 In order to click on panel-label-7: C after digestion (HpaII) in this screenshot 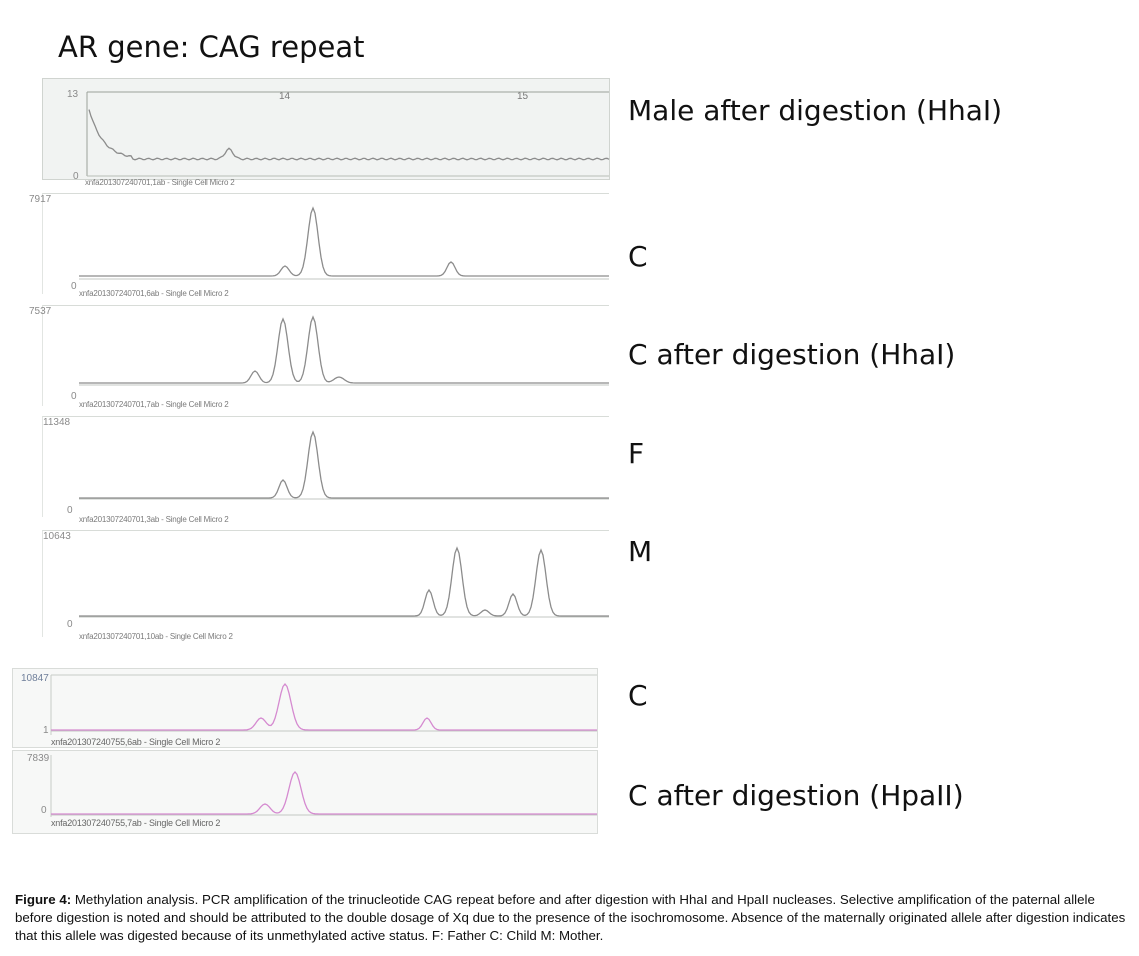, I will do `click(796, 795)`.